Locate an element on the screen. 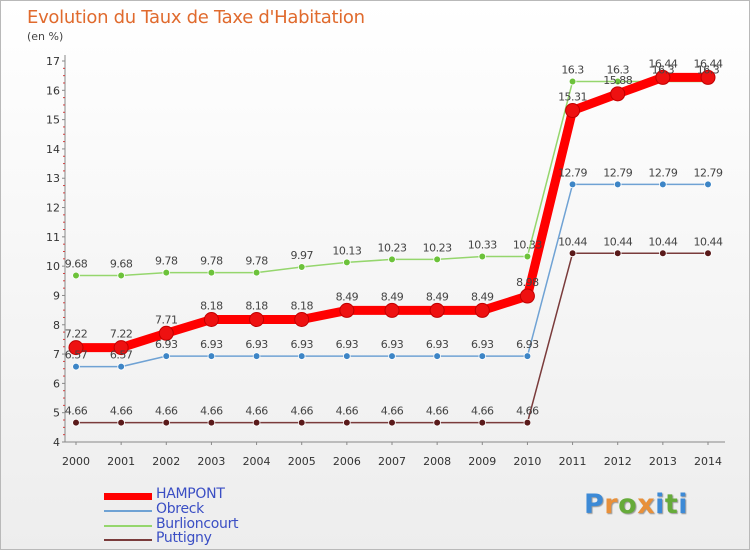  logo-letter: x is located at coordinates (646, 504).